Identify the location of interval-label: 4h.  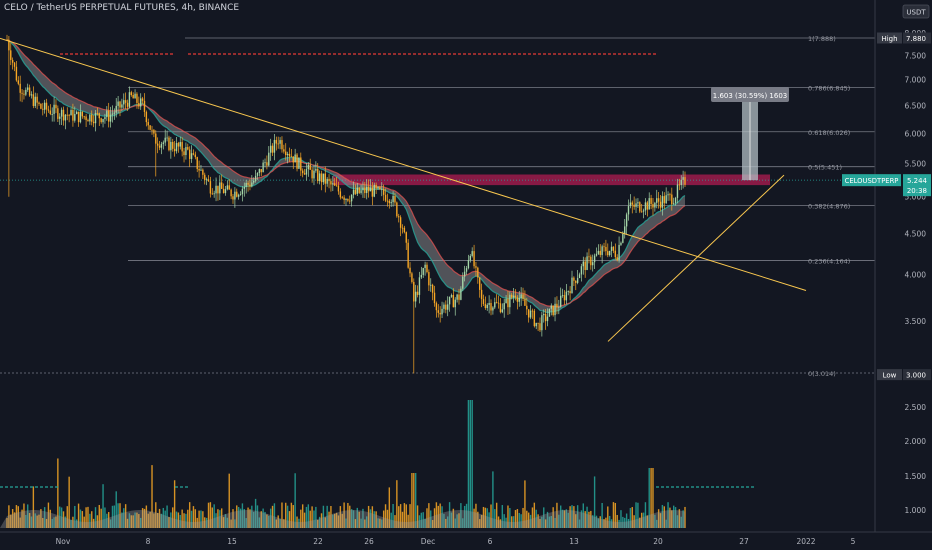
(187, 8).